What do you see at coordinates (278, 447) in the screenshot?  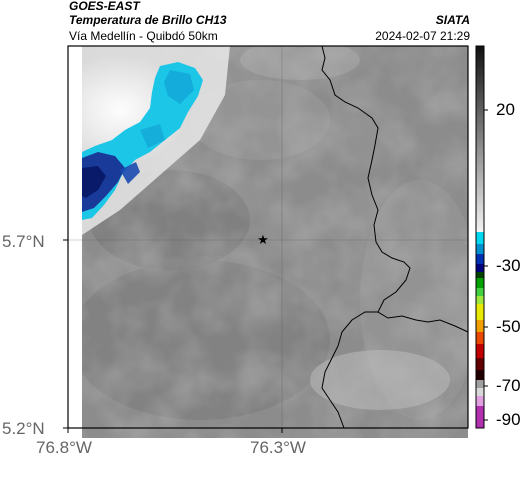 I see `lon-tick-label: 76.3°W` at bounding box center [278, 447].